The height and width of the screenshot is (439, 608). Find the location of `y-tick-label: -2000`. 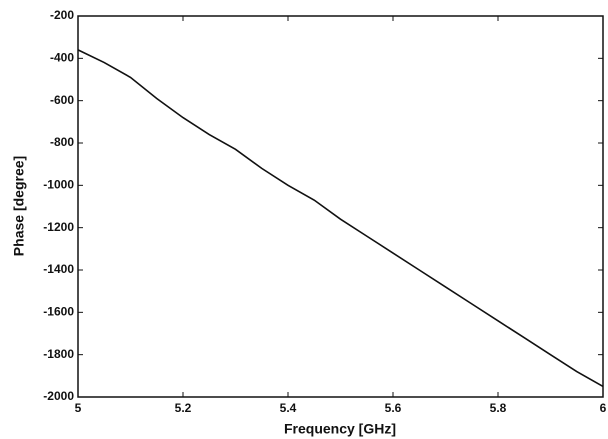

y-tick-label: -2000 is located at coordinates (58, 396).